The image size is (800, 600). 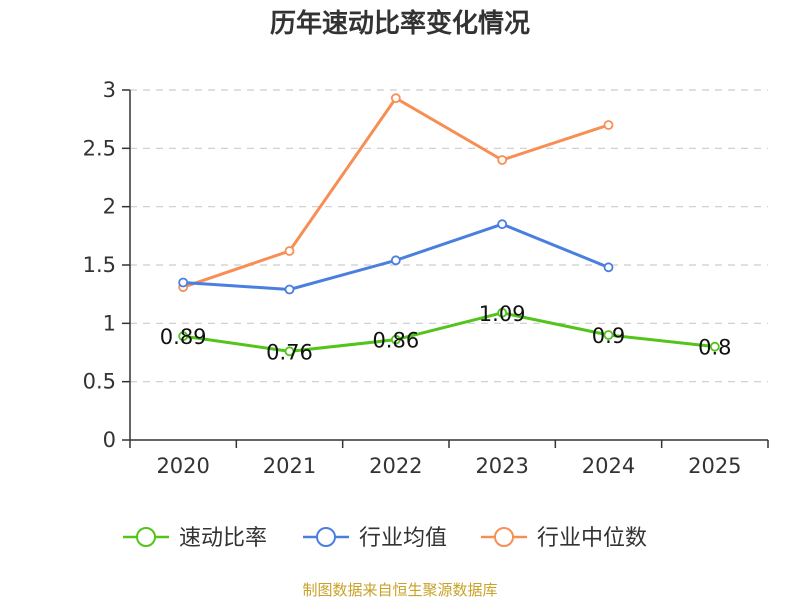 What do you see at coordinates (399, 590) in the screenshot?
I see `source-note: 制图数据来自恒生聚源数据库` at bounding box center [399, 590].